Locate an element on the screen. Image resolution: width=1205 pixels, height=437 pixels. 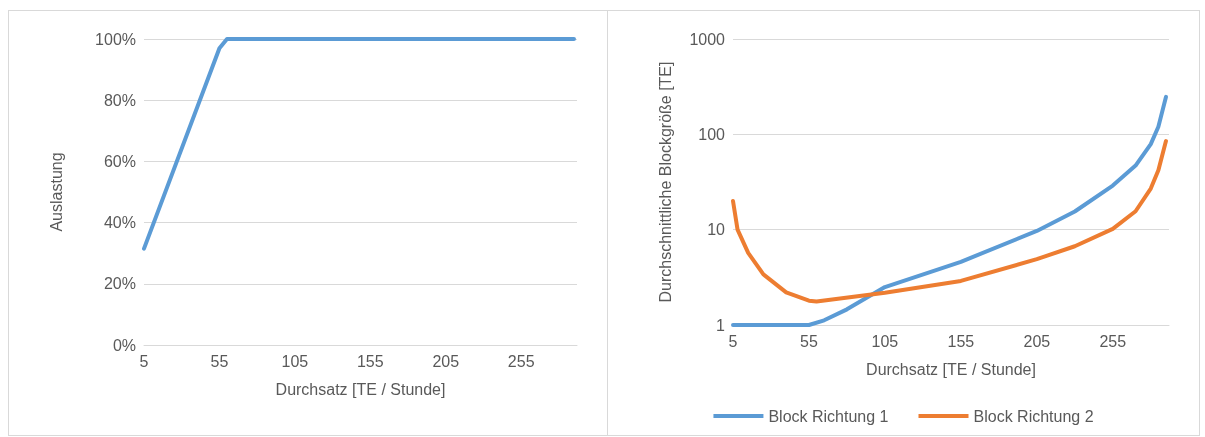
y-tick-label: 60% is located at coordinates (119, 161).